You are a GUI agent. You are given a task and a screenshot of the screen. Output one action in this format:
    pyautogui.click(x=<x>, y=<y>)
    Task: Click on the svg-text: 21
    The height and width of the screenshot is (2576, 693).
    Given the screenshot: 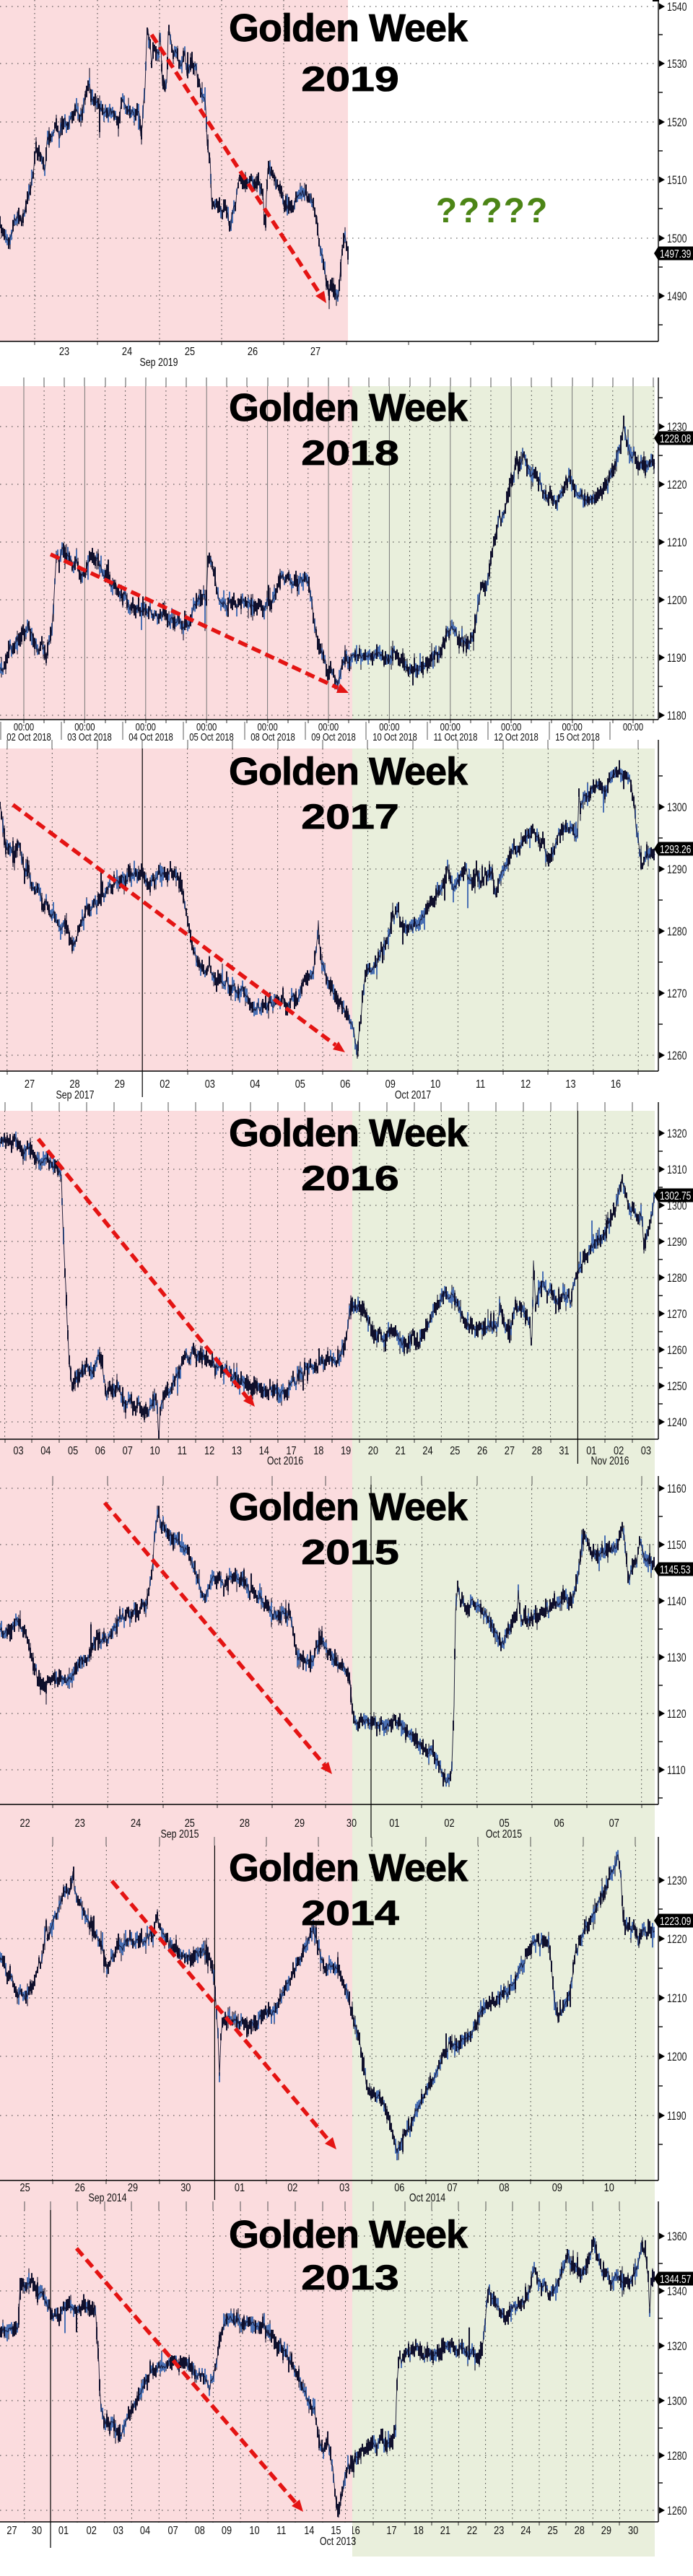 What is the action you would take?
    pyautogui.click(x=445, y=2531)
    